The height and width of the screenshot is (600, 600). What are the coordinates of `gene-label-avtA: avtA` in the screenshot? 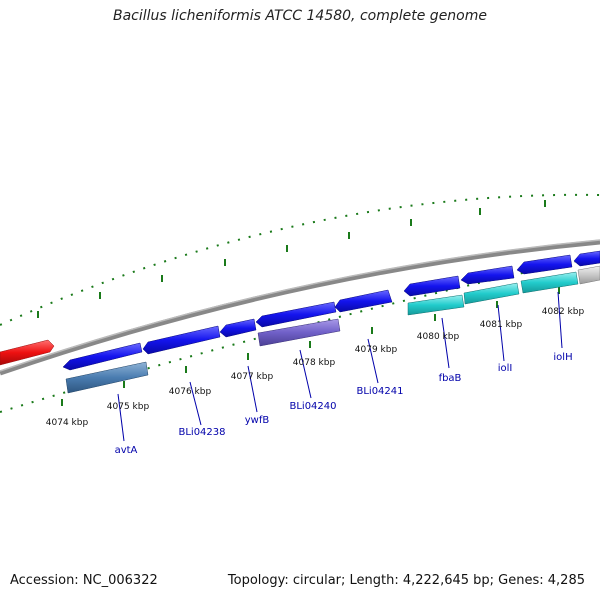 It's located at (126, 450).